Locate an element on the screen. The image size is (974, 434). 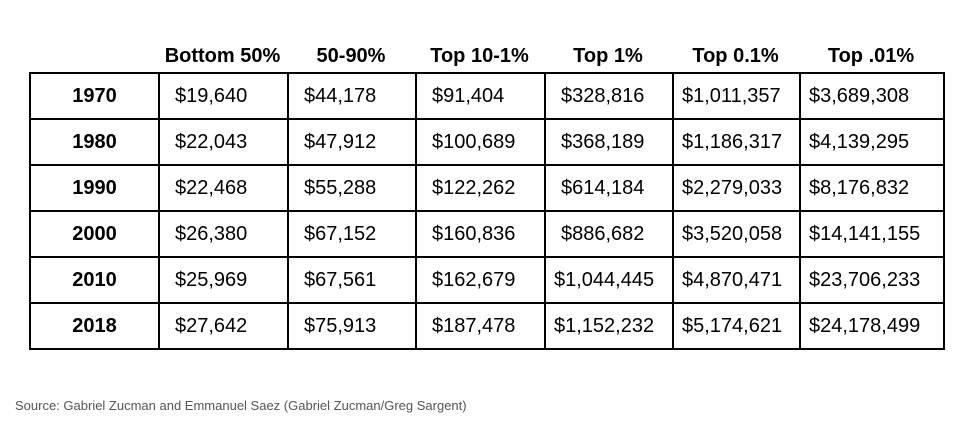
column-header-bottom-50: Bottom 50% is located at coordinates (222, 56).